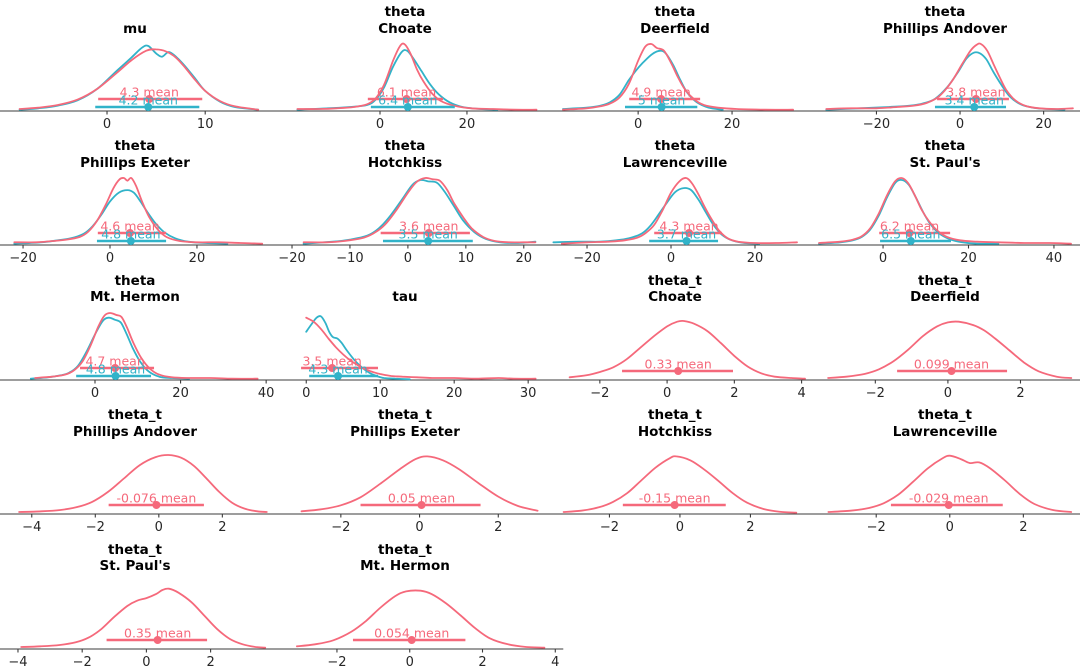 The image size is (1080, 672). I want to click on density-subplot: theta St. Paul's 0 20 40 6.2 mean 6.5 mean, so click(945, 201).